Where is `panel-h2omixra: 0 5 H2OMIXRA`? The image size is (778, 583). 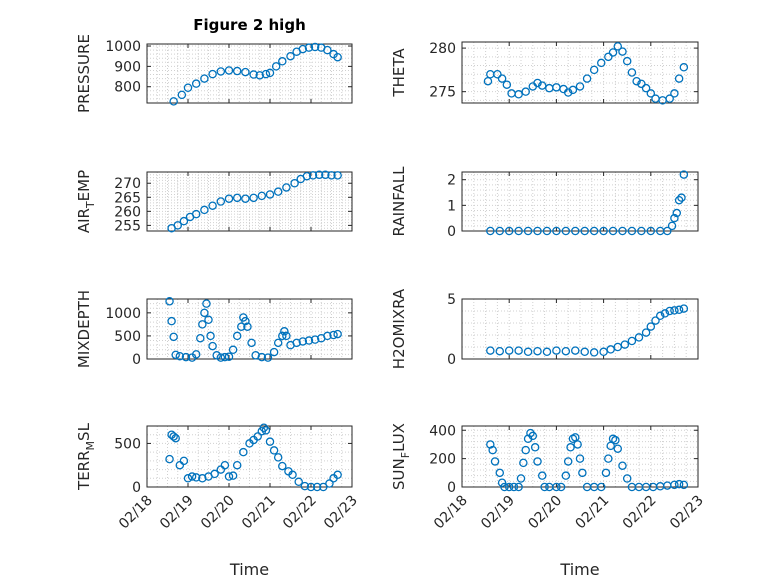
panel-h2omixra: 0 5 H2OMIXRA is located at coordinates (544, 328).